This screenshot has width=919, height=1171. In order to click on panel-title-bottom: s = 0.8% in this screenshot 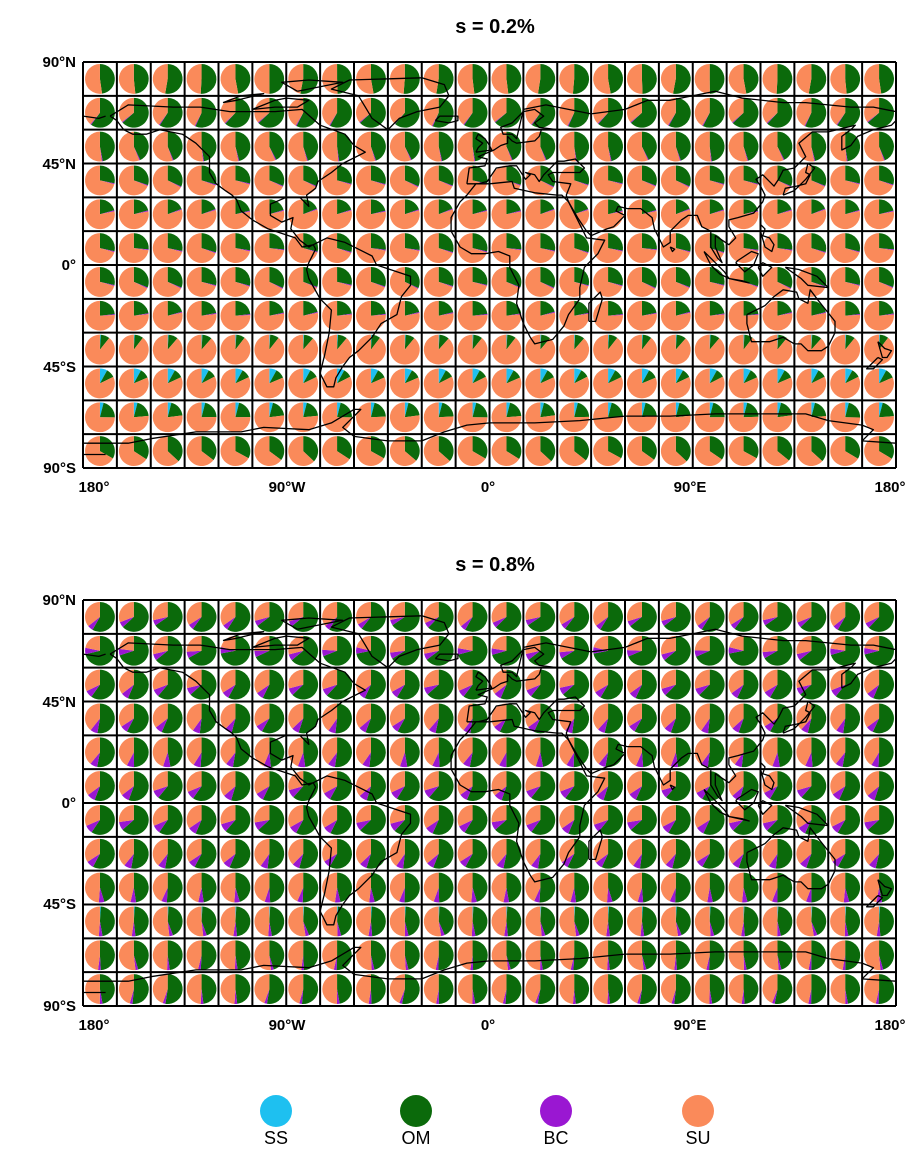, I will do `click(495, 565)`.